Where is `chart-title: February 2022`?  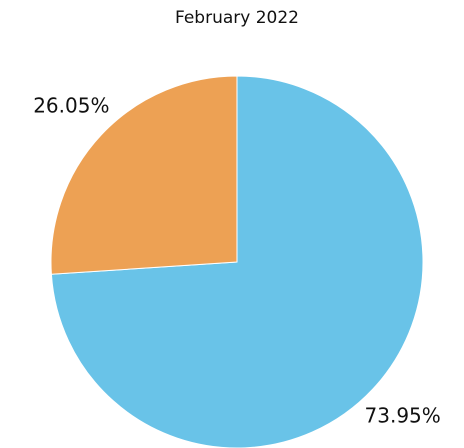
chart-title: February 2022 is located at coordinates (237, 18).